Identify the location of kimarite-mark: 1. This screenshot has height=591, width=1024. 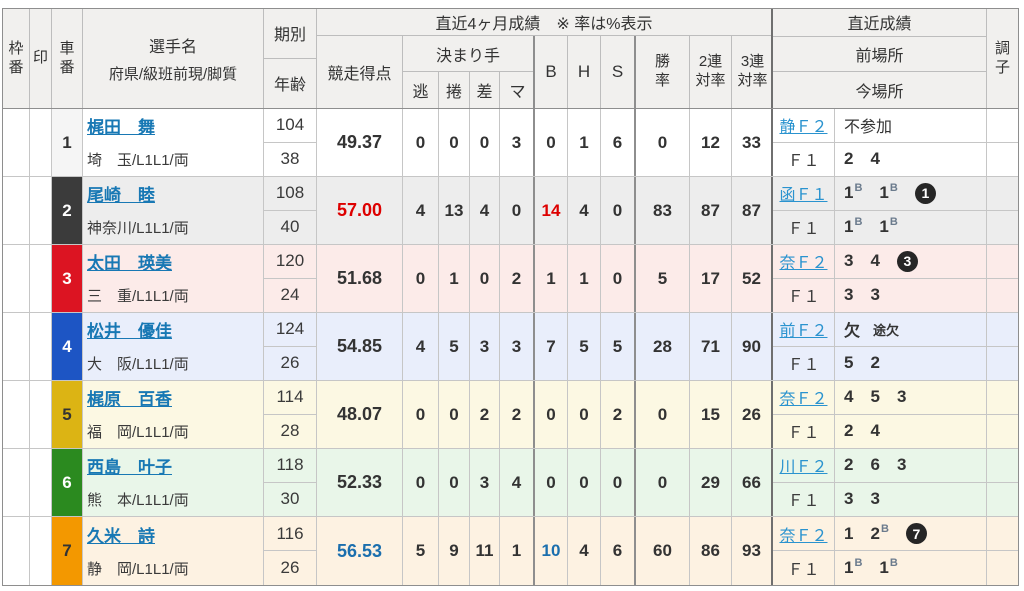
(517, 551).